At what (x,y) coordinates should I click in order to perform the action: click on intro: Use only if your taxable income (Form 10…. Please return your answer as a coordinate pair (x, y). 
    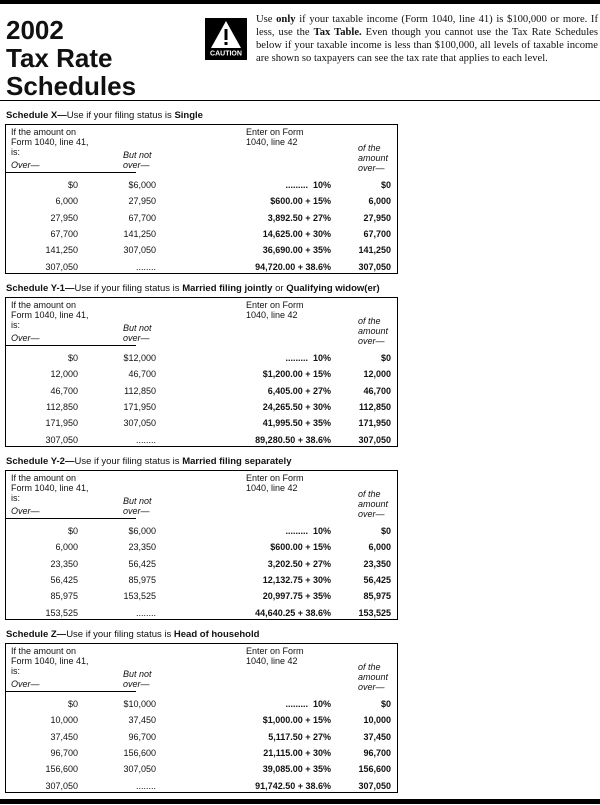
    Looking at the image, I should click on (427, 39).